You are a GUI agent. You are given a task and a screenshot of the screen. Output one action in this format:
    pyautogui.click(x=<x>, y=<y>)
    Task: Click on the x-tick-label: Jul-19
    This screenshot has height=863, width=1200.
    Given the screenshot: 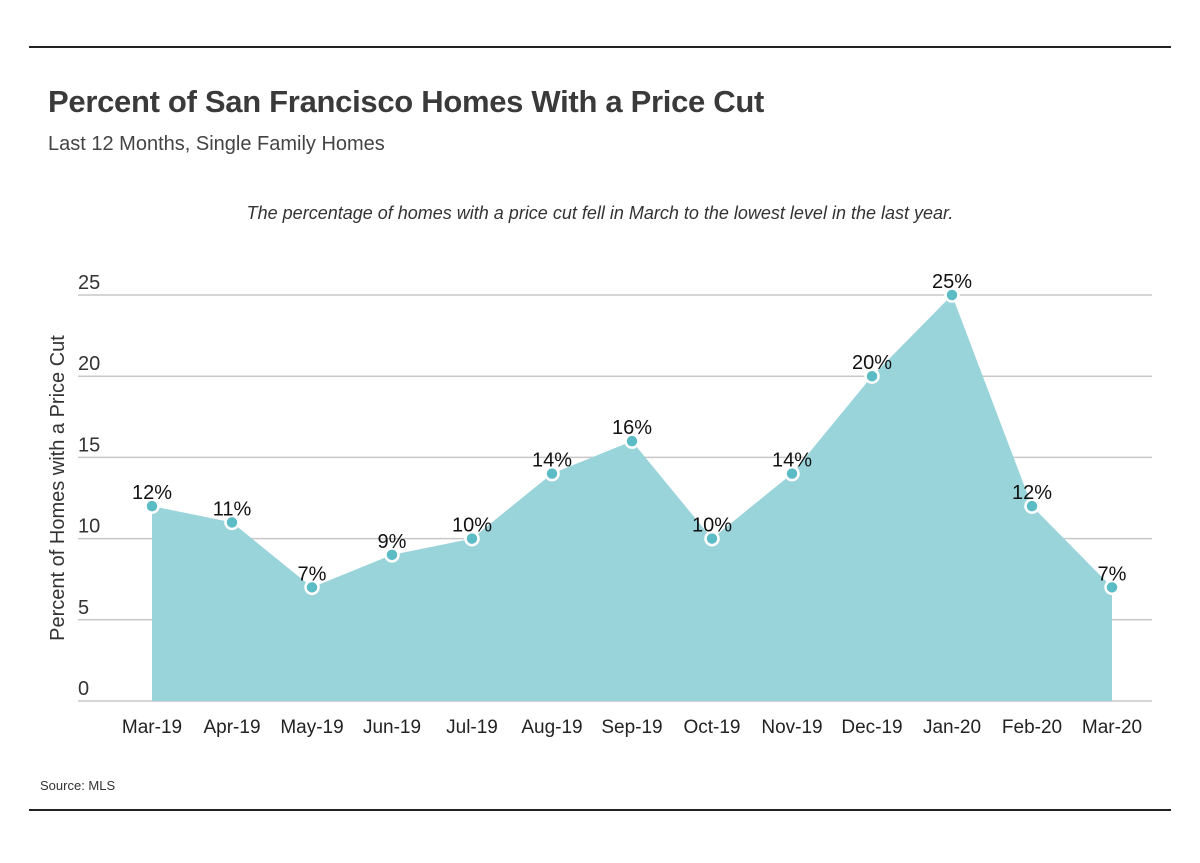 What is the action you would take?
    pyautogui.click(x=472, y=727)
    